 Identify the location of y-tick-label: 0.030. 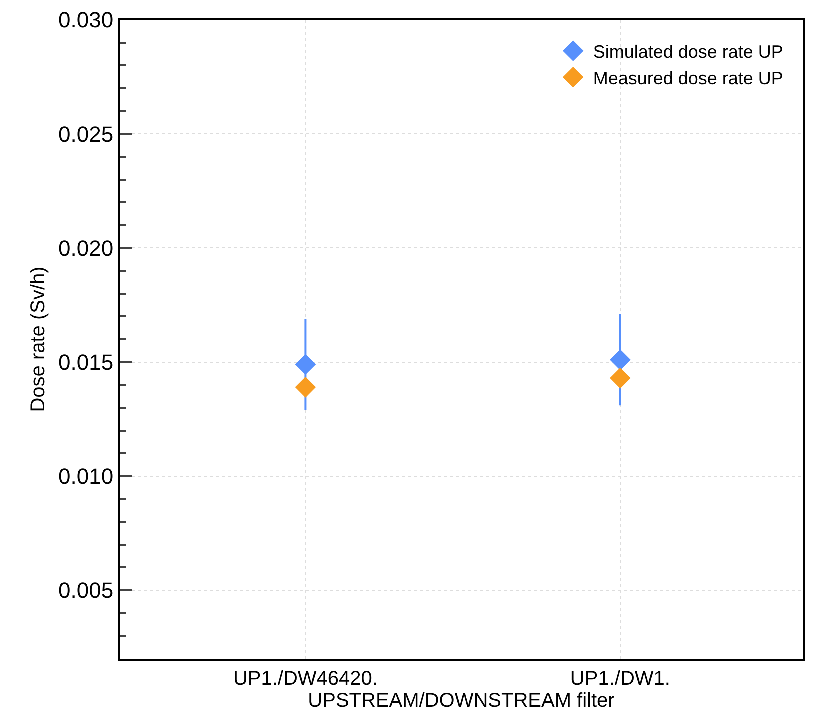
(86, 20).